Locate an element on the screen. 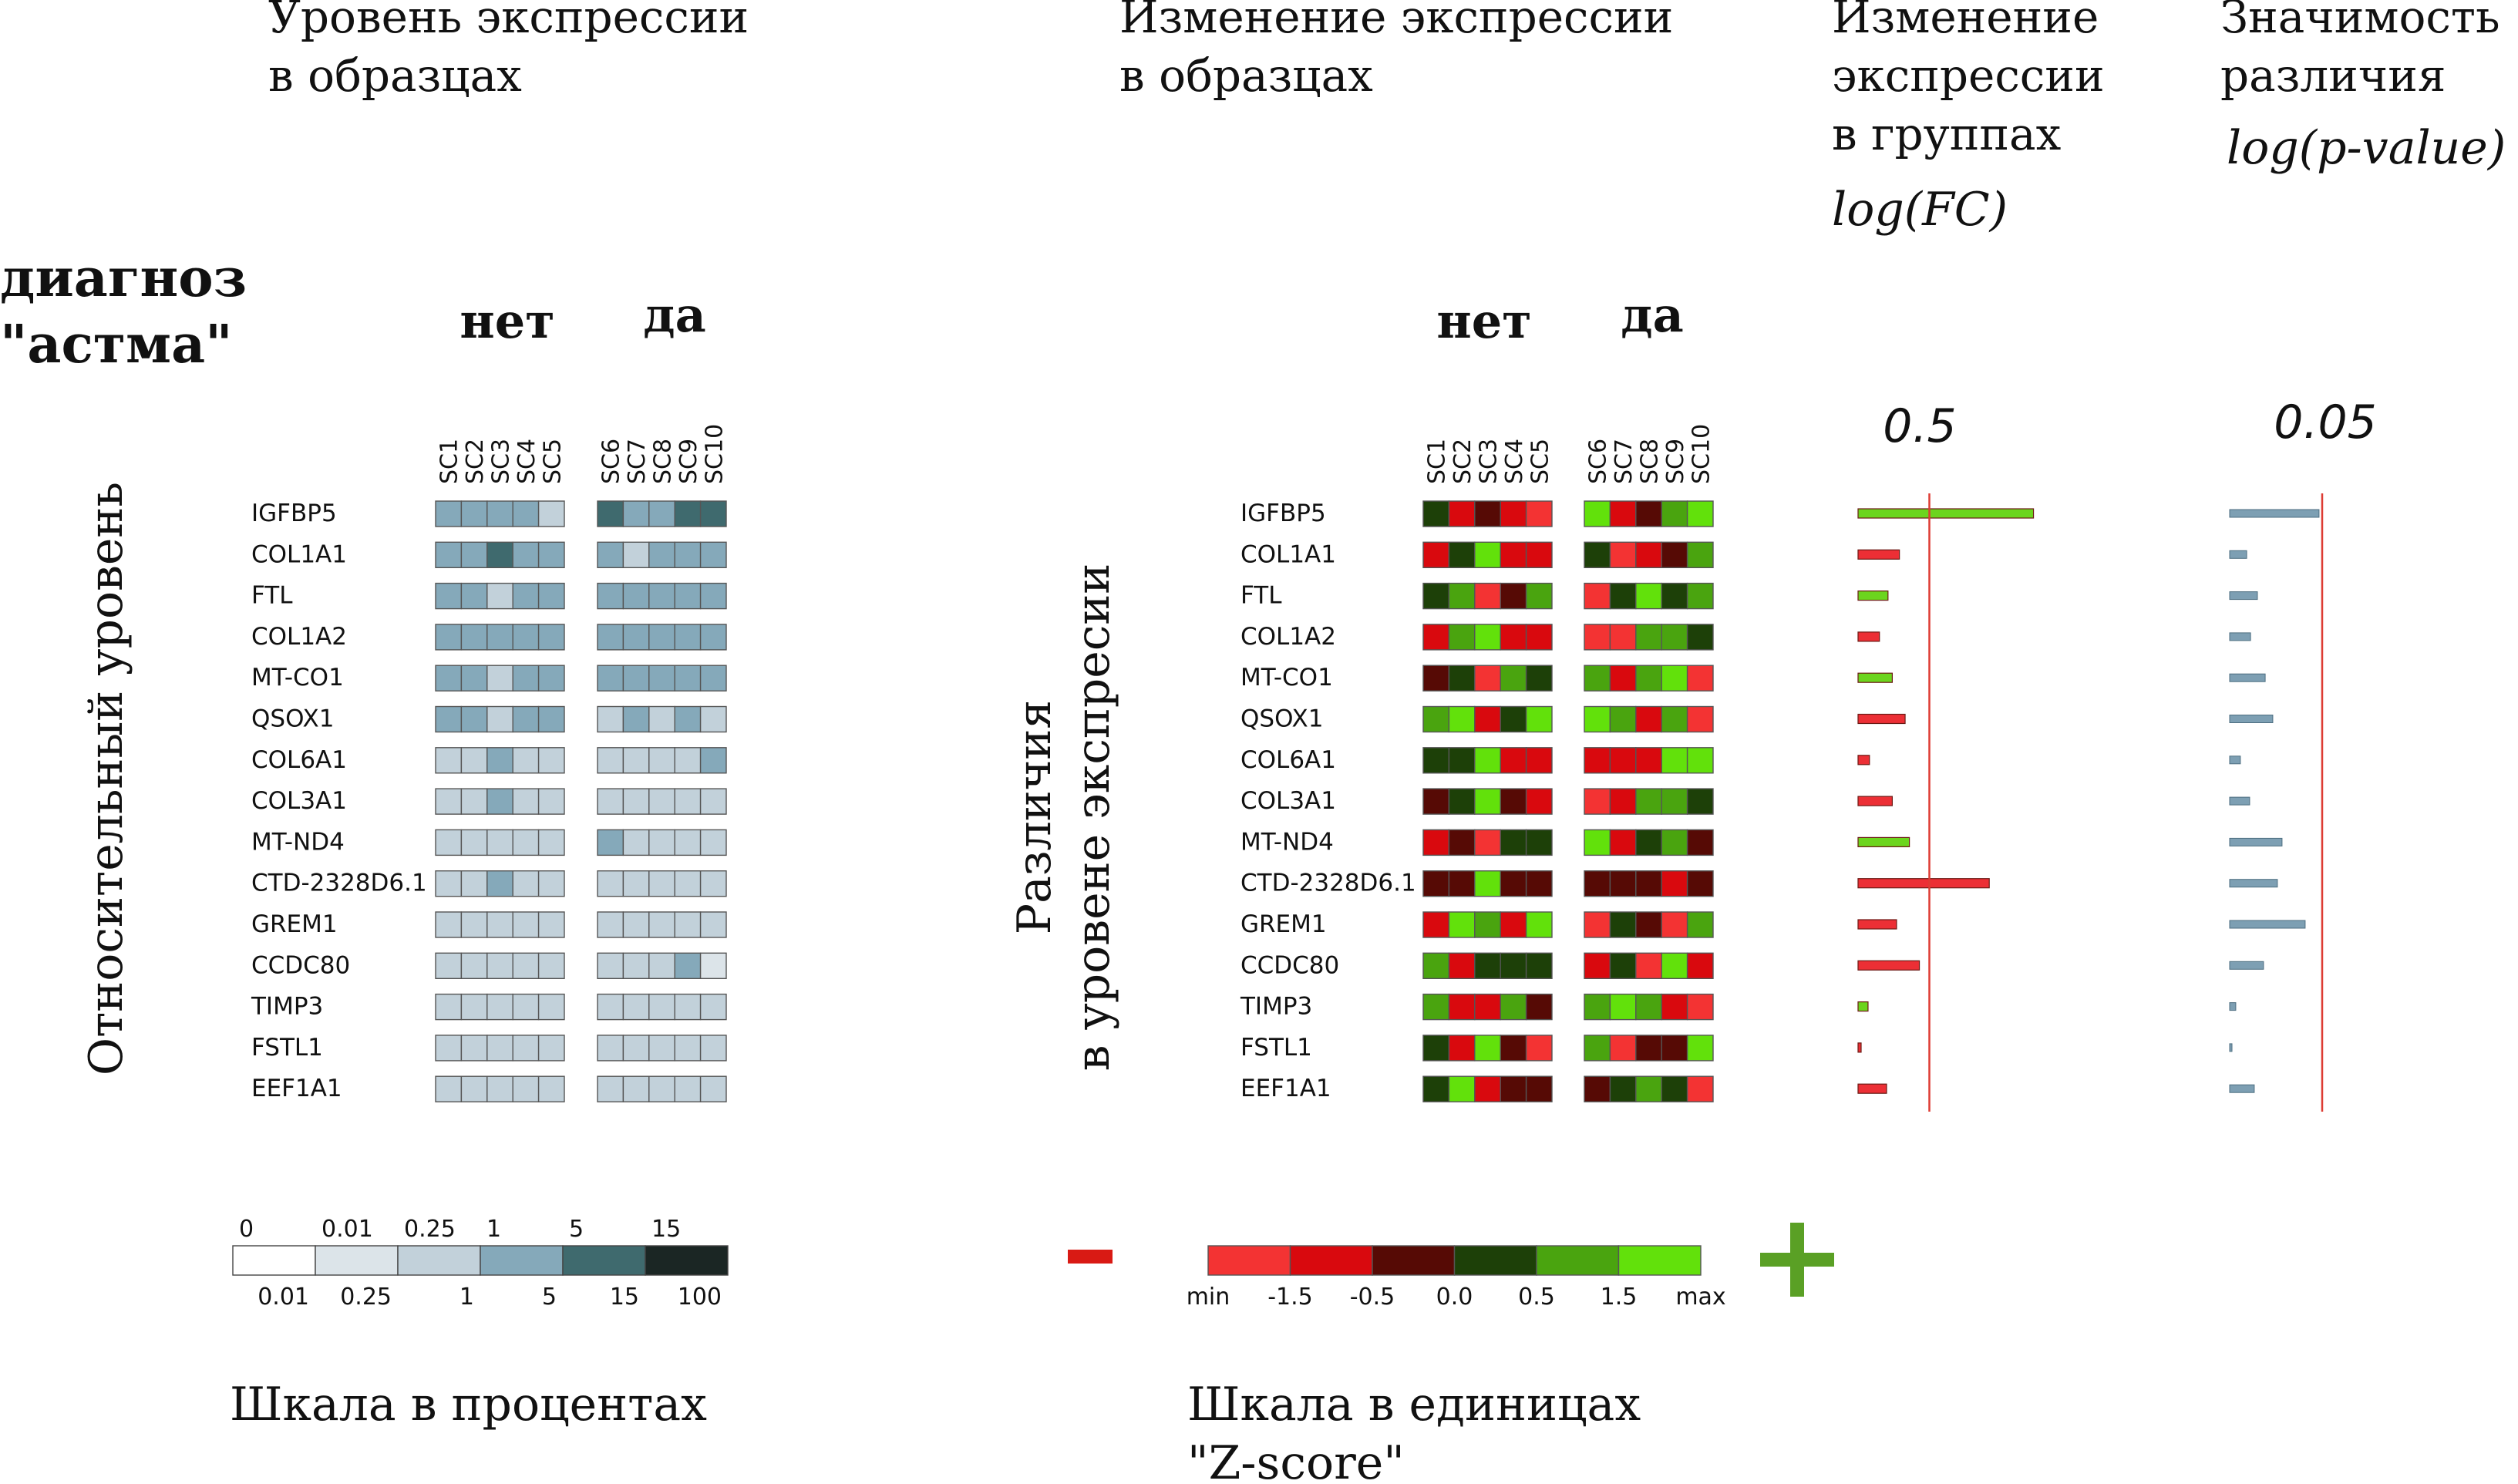 Image resolution: width=2518 pixels, height=1484 pixels. gene-label: CCDC80 is located at coordinates (1289, 965).